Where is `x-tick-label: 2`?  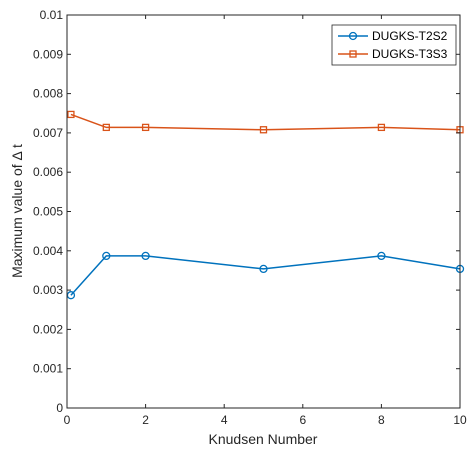 x-tick-label: 2 is located at coordinates (145, 420).